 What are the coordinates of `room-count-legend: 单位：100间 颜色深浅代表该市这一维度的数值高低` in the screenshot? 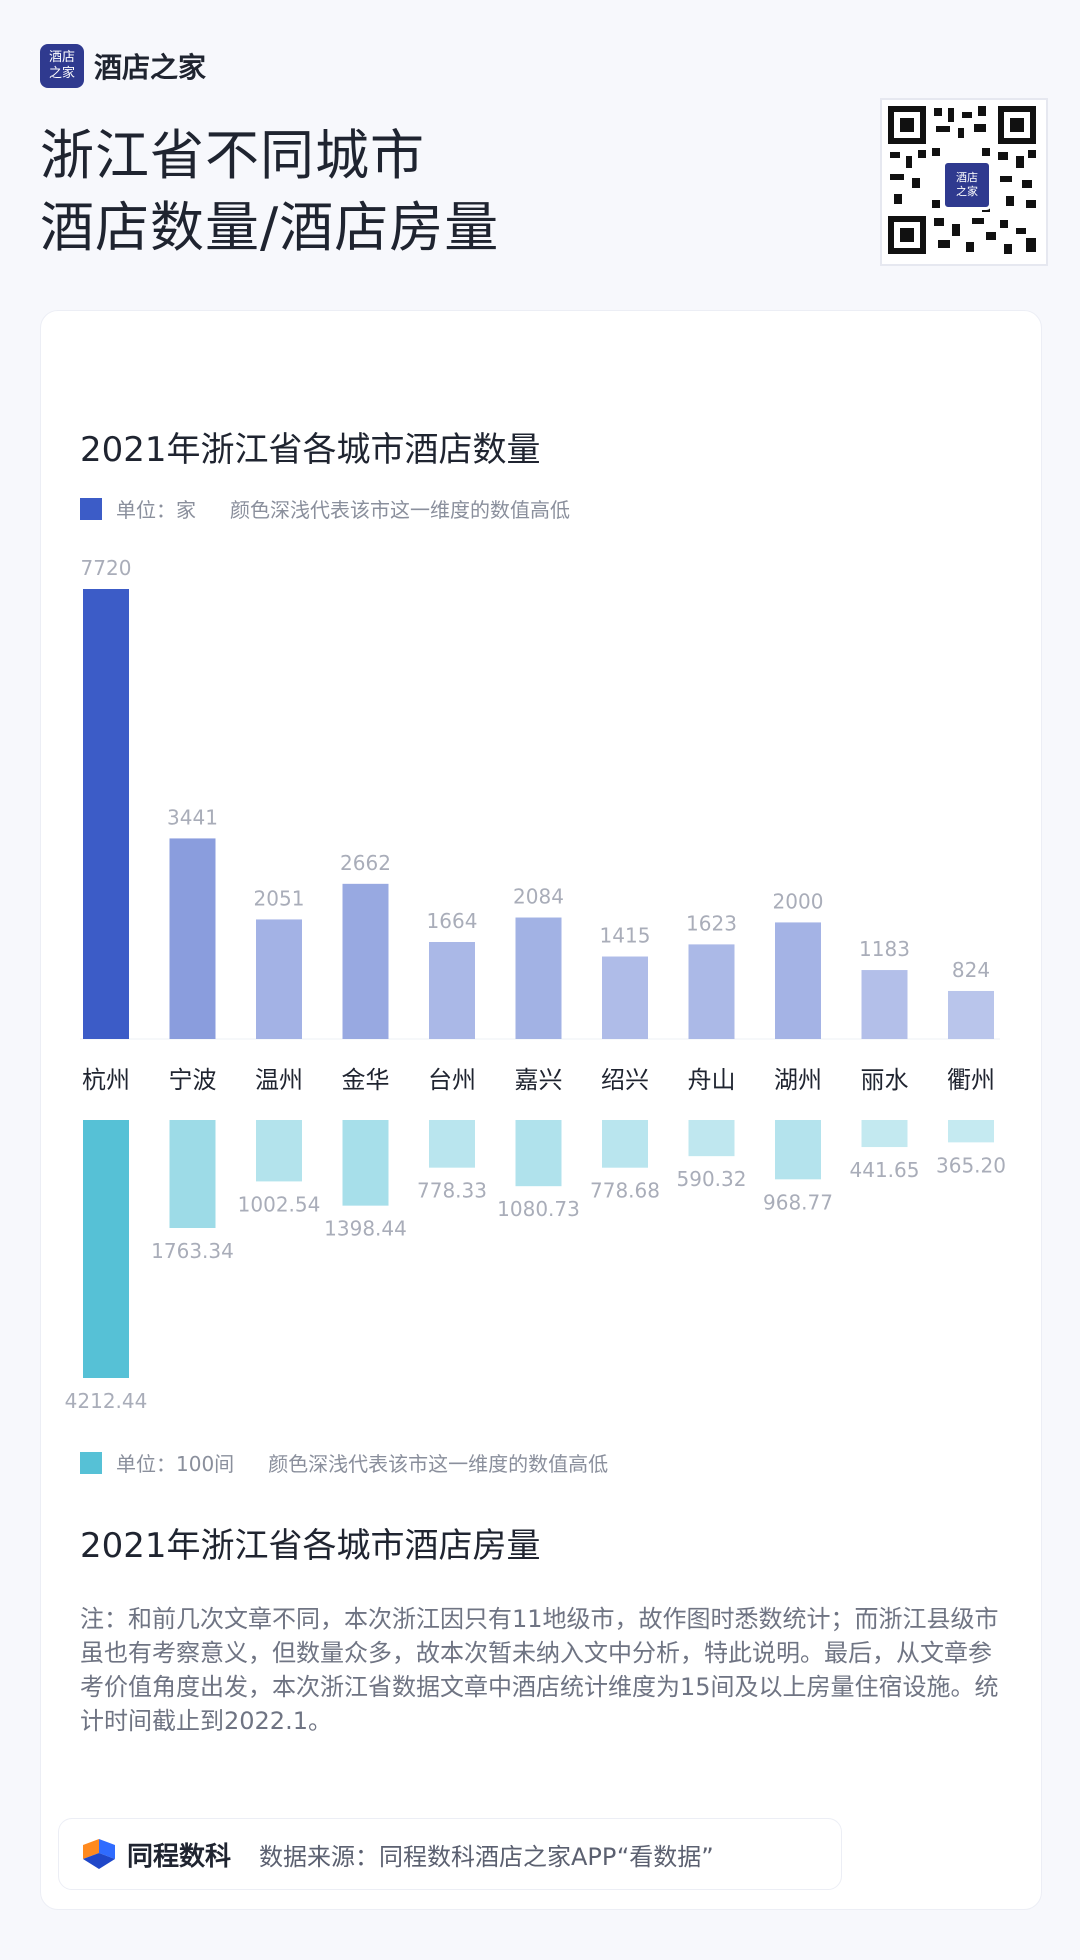 It's located at (344, 1462).